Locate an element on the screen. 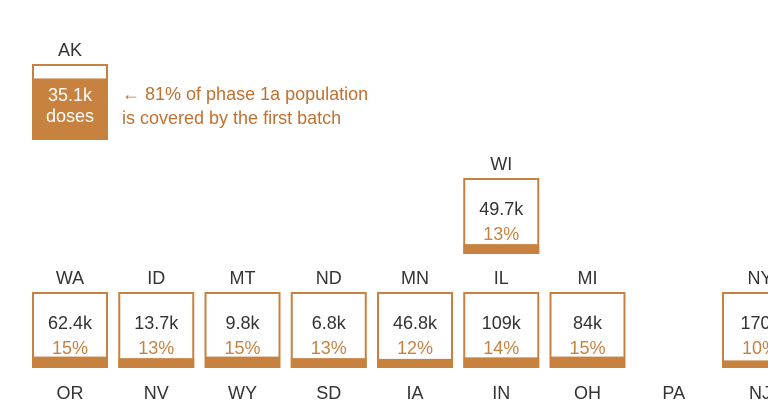  state-label: SD is located at coordinates (328, 393).